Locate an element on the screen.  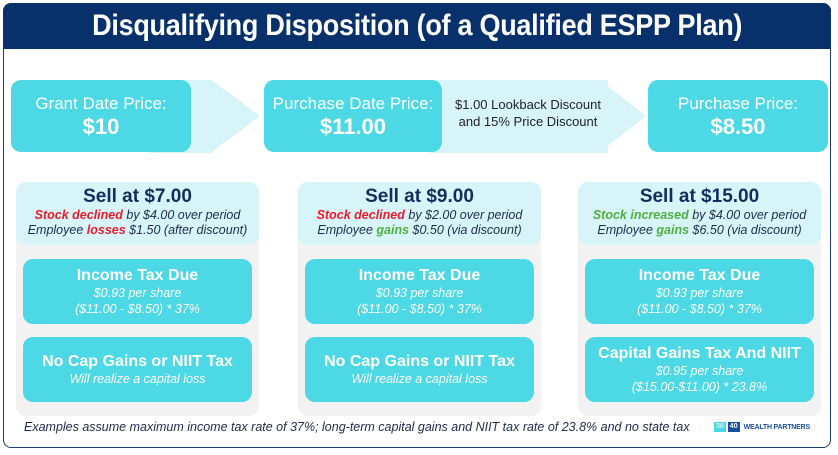
grant-date-price-label: Grant Date Price: is located at coordinates (101, 103).